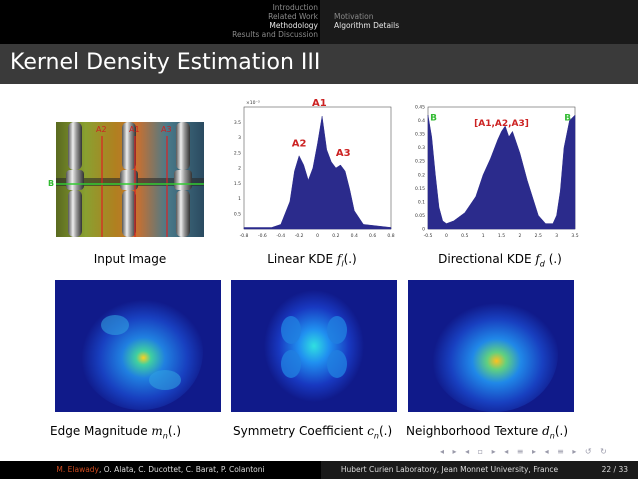 This screenshot has height=479, width=638. What do you see at coordinates (262, 236) in the screenshot?
I see `linear-kde-x-tick-label: -0.6` at bounding box center [262, 236].